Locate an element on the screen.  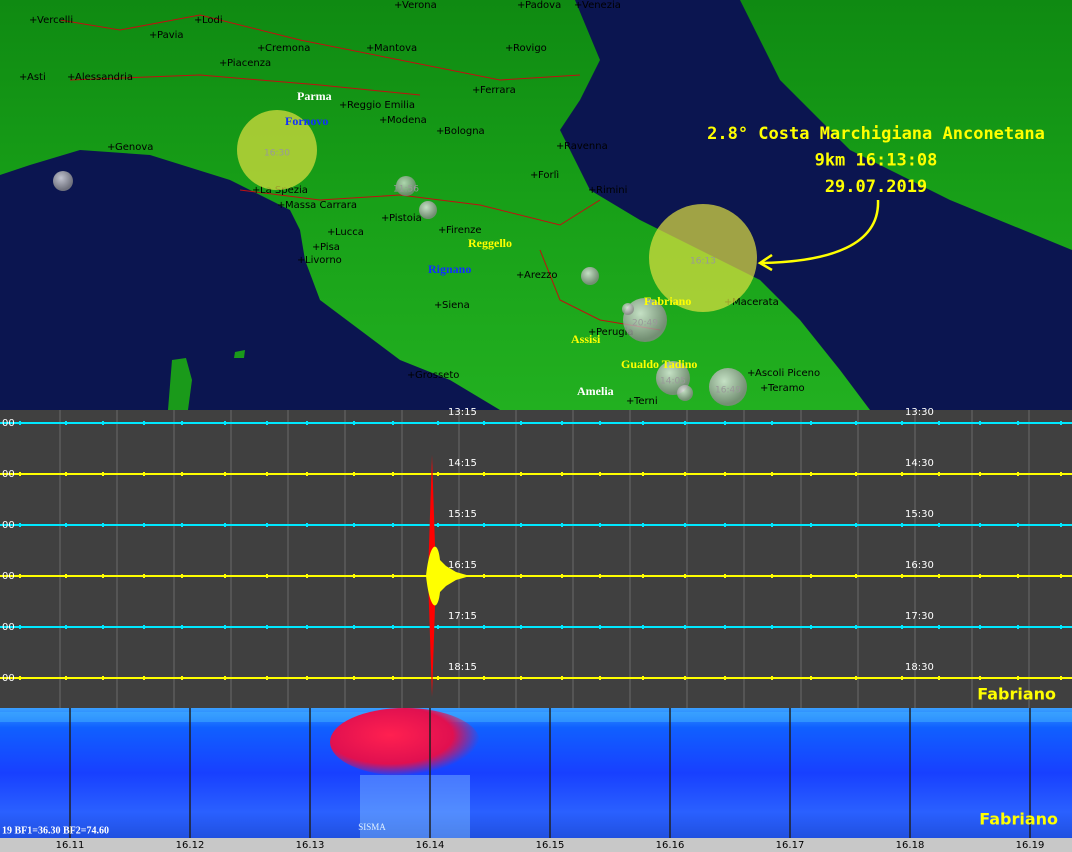
station-label: Reggello is located at coordinates (490, 243).